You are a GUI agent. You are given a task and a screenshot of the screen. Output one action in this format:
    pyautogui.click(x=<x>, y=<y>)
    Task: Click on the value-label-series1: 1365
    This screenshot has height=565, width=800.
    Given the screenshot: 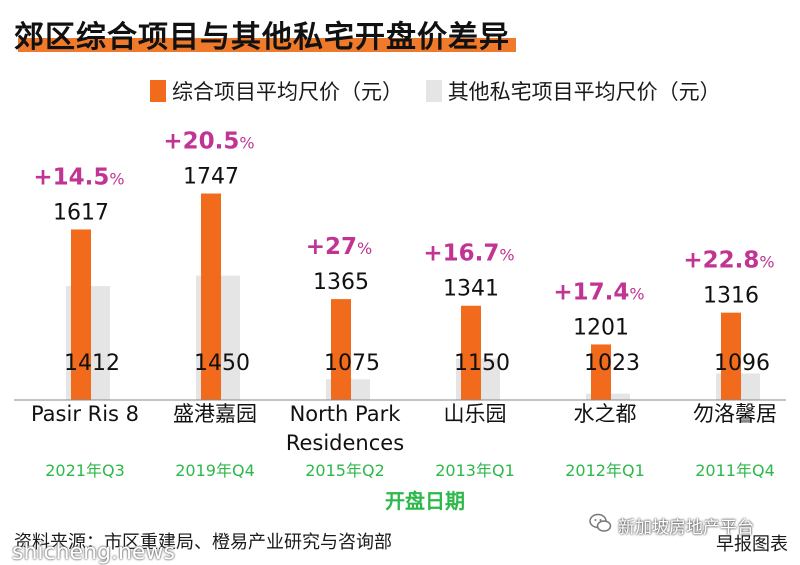 What is the action you would take?
    pyautogui.click(x=341, y=282)
    